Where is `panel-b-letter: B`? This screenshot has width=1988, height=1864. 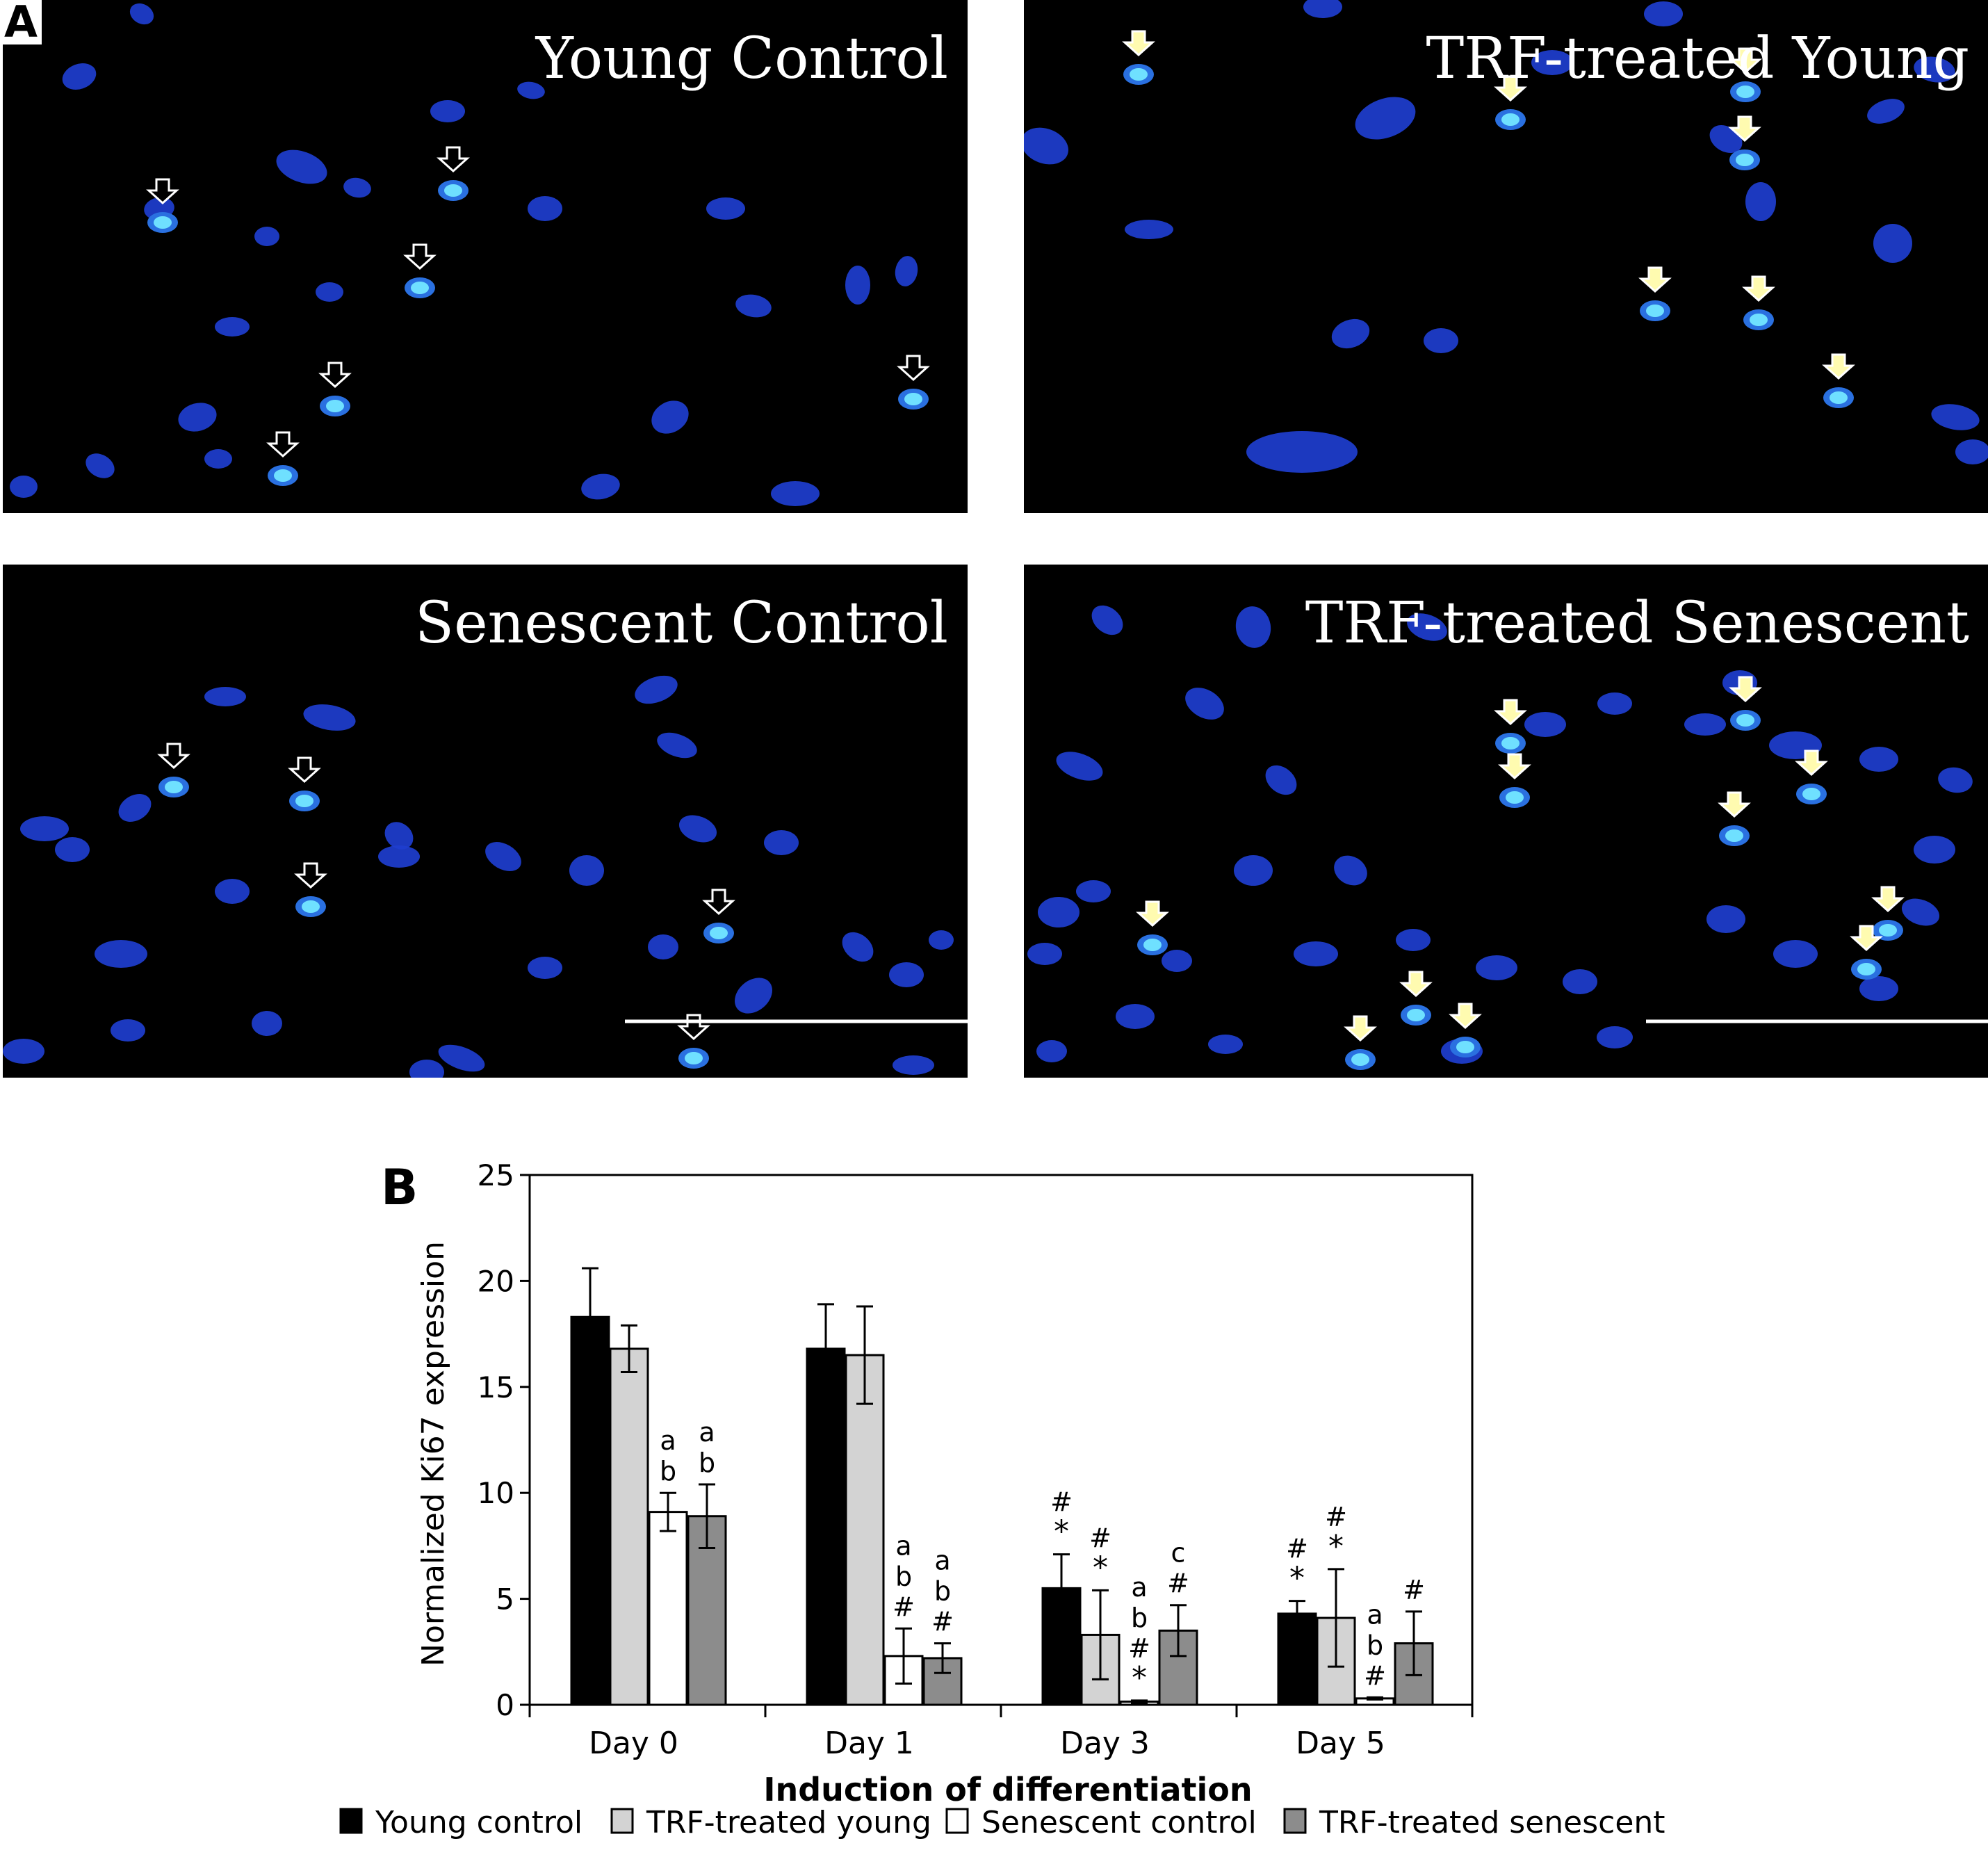
panel-b-letter: B is located at coordinates (400, 1187).